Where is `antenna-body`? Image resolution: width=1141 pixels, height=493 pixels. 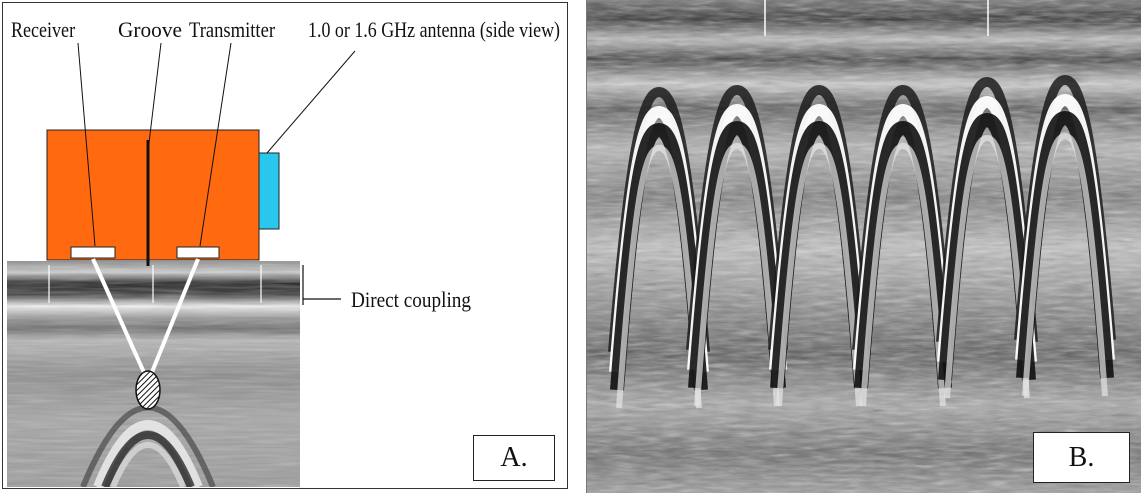
antenna-body is located at coordinates (153, 195).